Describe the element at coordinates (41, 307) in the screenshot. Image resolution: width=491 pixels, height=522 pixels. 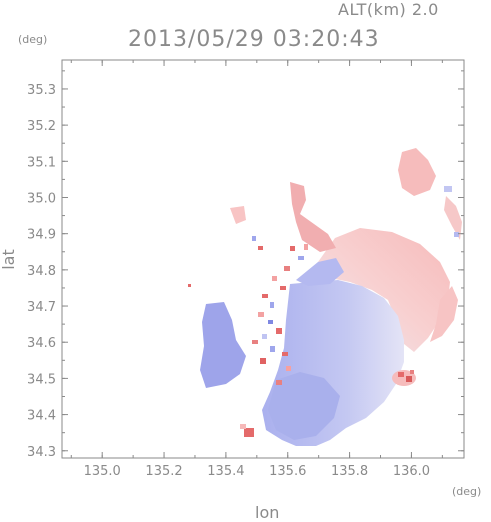
I see `y-tick-label: 34.7` at that location.